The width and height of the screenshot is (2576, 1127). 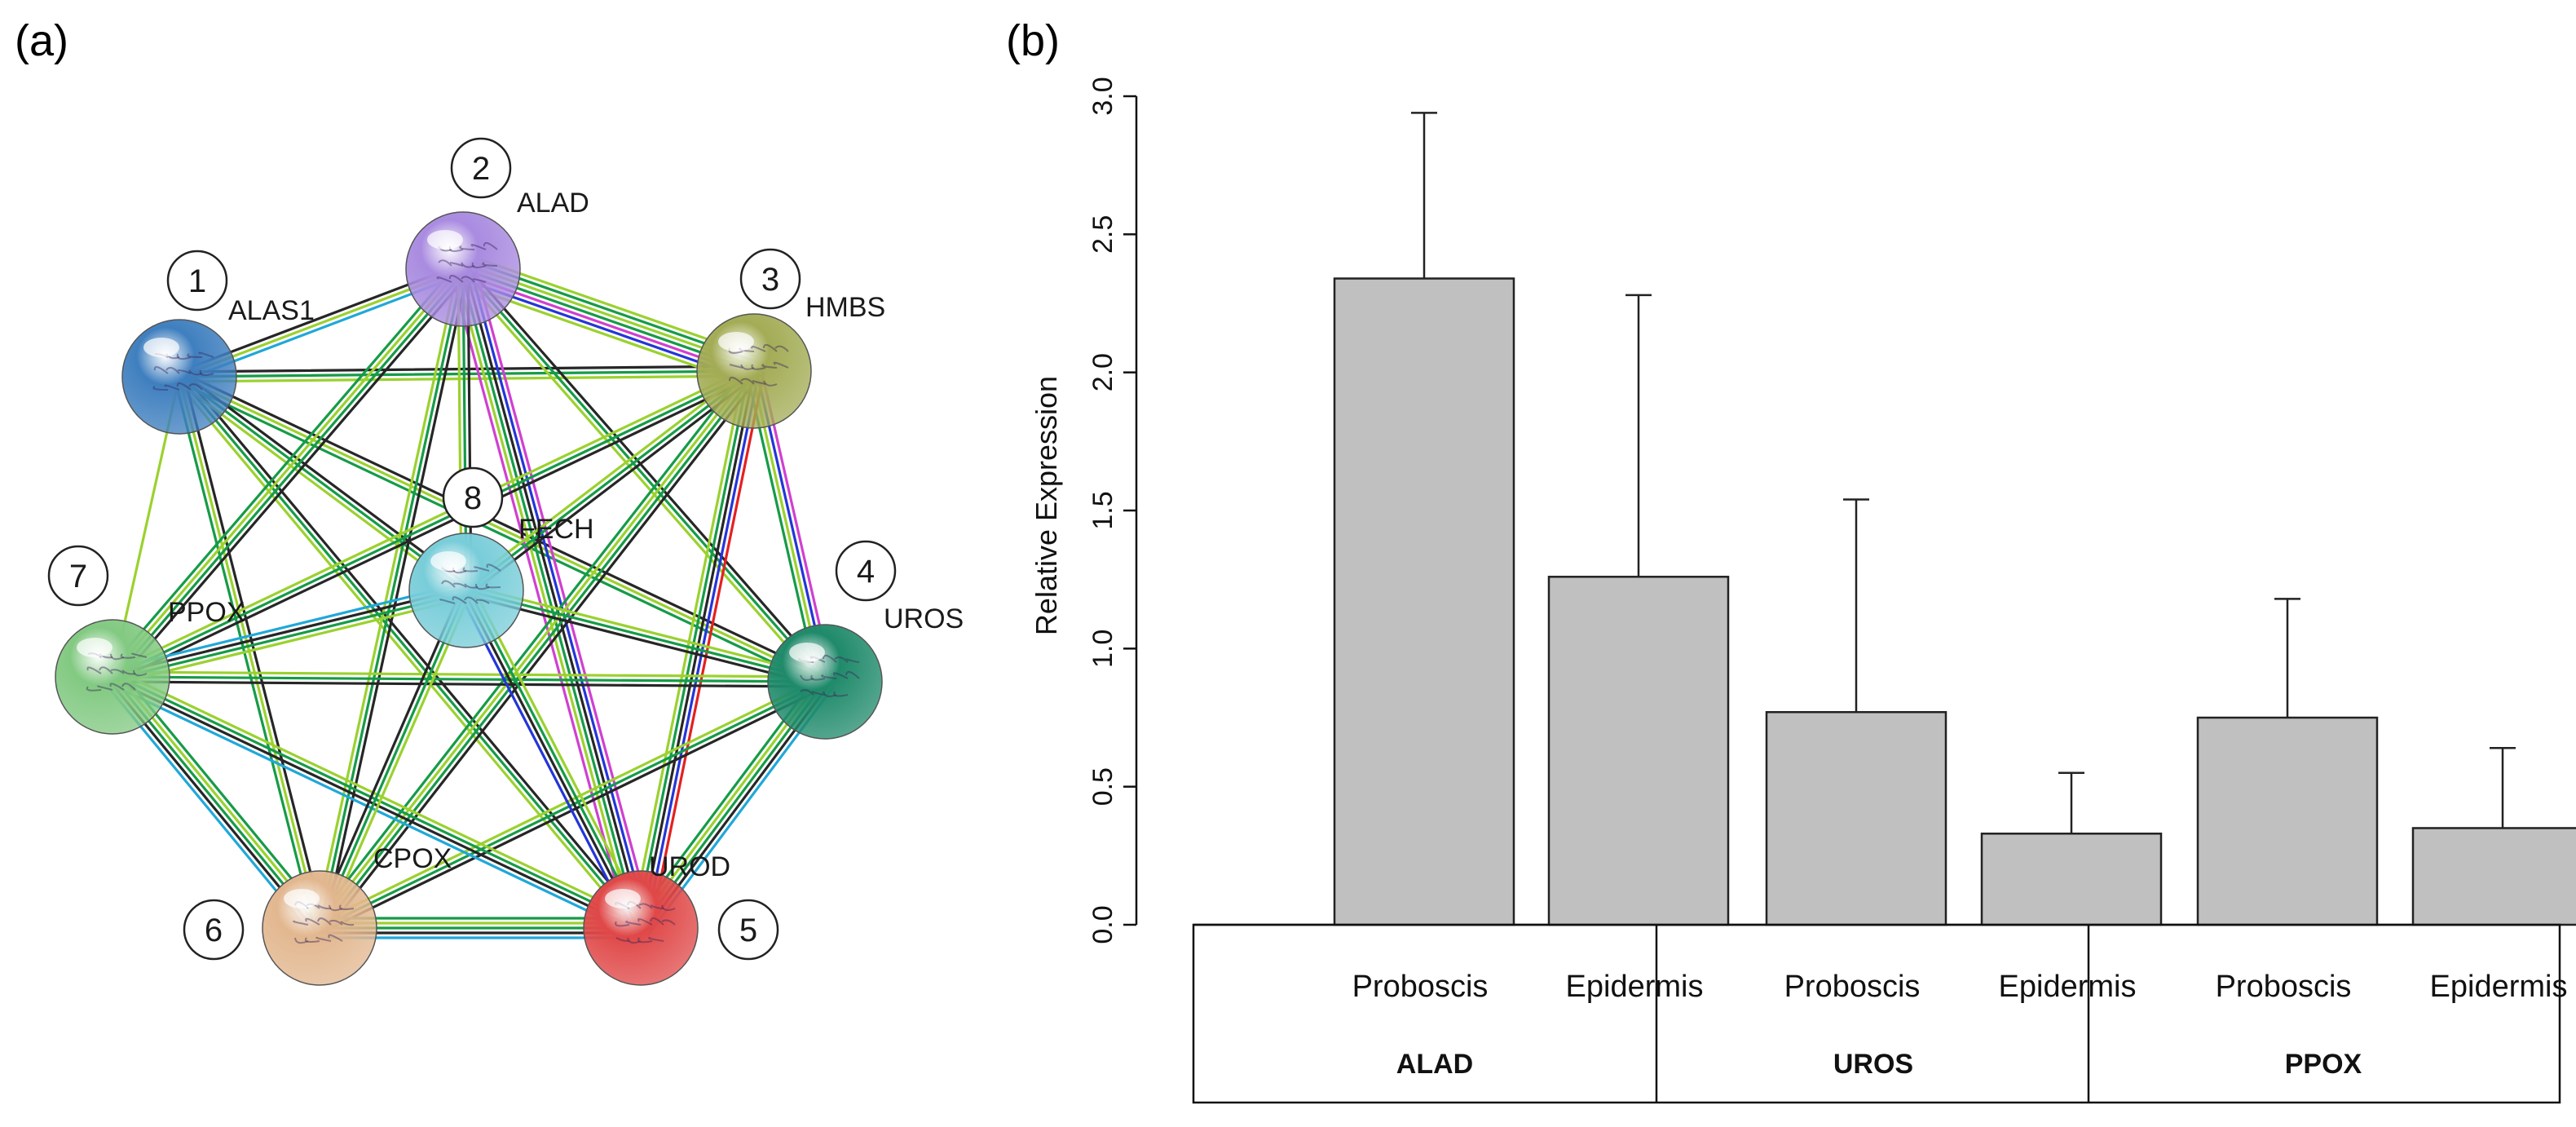 I want to click on x-category-label: Epidermis, so click(x=2499, y=987).